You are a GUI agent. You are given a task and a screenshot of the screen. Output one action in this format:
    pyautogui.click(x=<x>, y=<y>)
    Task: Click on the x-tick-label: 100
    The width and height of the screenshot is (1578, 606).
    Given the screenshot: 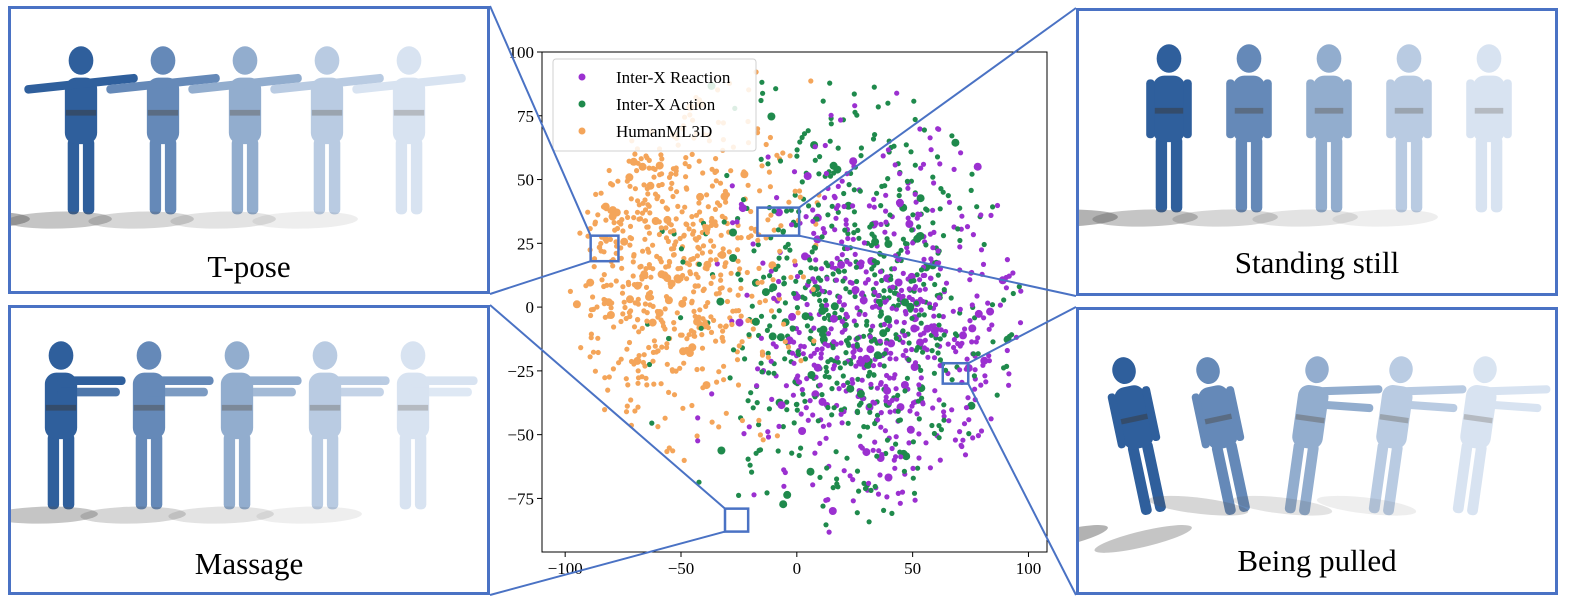 What is the action you would take?
    pyautogui.click(x=1029, y=568)
    